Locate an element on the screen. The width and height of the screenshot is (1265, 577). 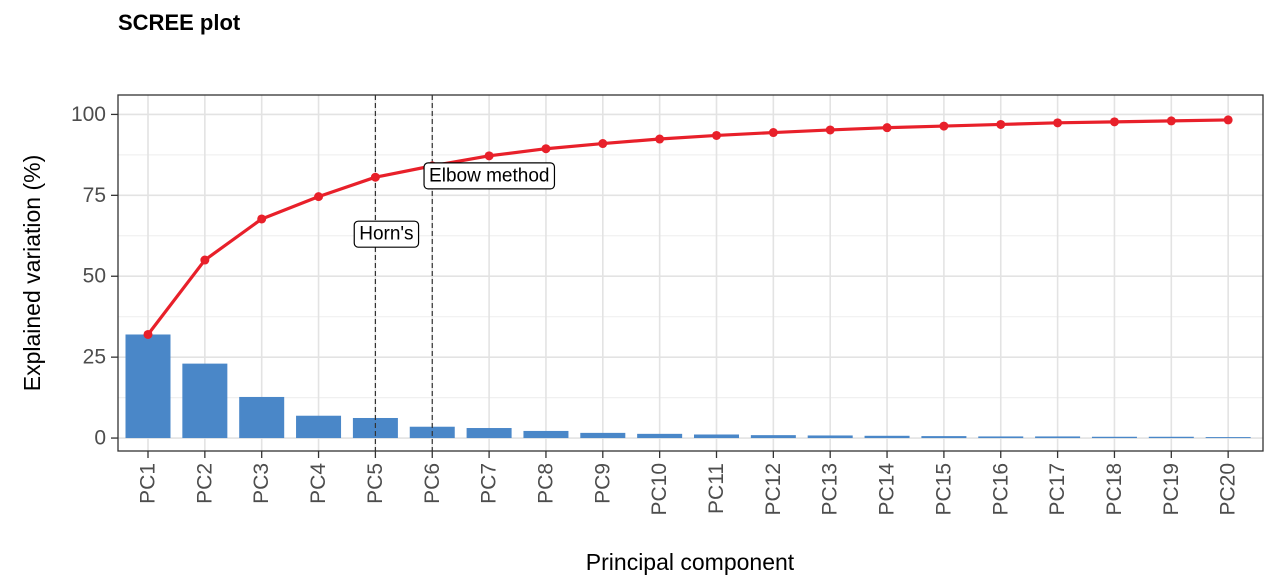
bar-pc5 is located at coordinates (375, 428).